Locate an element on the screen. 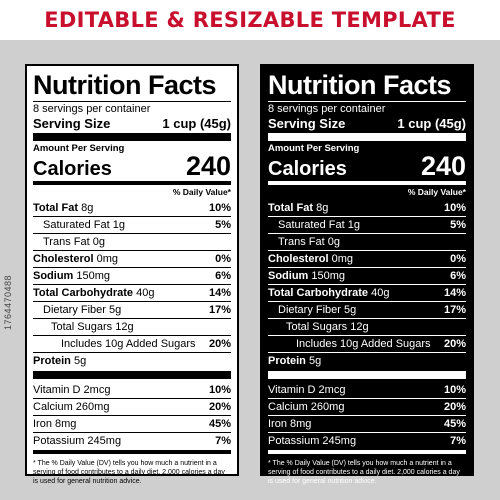  nutrient-name: Total Sugars 12g is located at coordinates (83, 327).